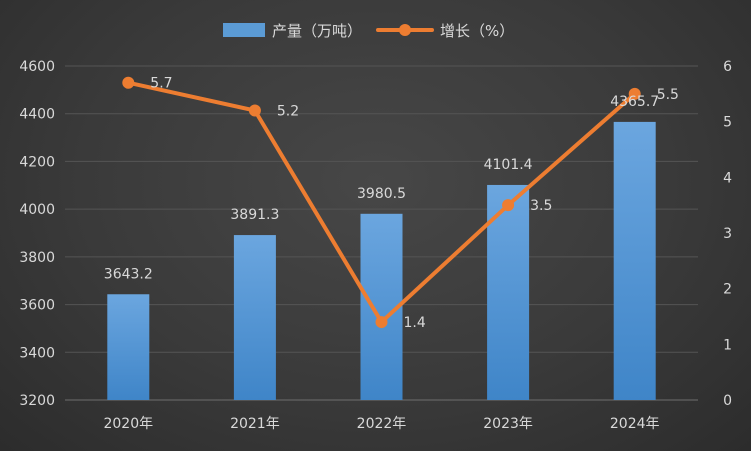 The height and width of the screenshot is (451, 751). I want to click on bar-value-label: 3891.3, so click(254, 215).